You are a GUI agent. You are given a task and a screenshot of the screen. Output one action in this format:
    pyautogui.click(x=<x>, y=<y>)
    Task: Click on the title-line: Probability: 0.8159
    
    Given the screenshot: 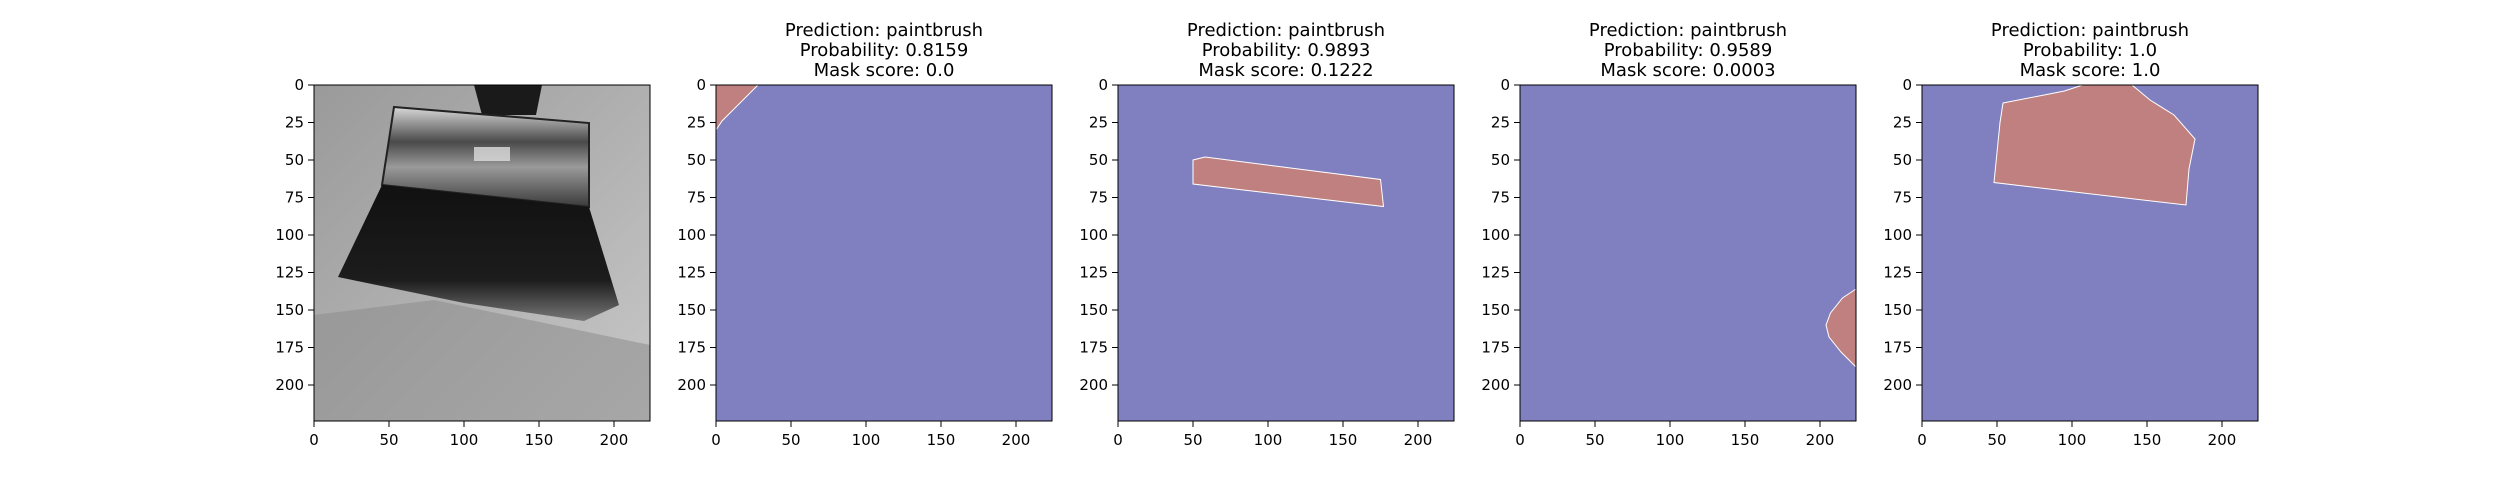 What is the action you would take?
    pyautogui.click(x=884, y=50)
    